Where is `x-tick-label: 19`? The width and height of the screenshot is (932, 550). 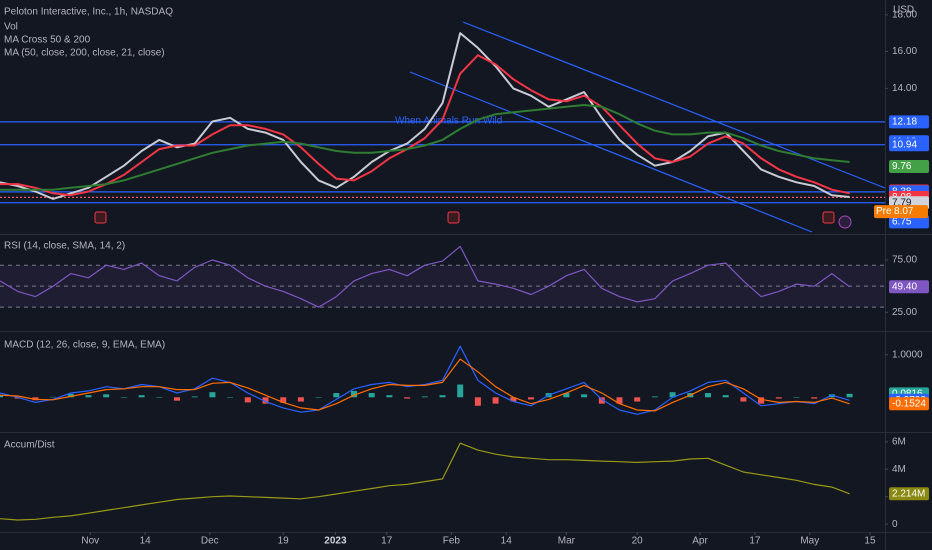
x-tick-label: 19 is located at coordinates (284, 541).